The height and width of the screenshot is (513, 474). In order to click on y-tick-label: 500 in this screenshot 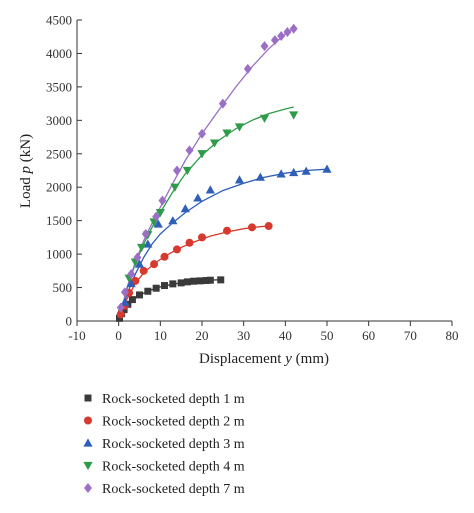, I will do `click(63, 287)`.